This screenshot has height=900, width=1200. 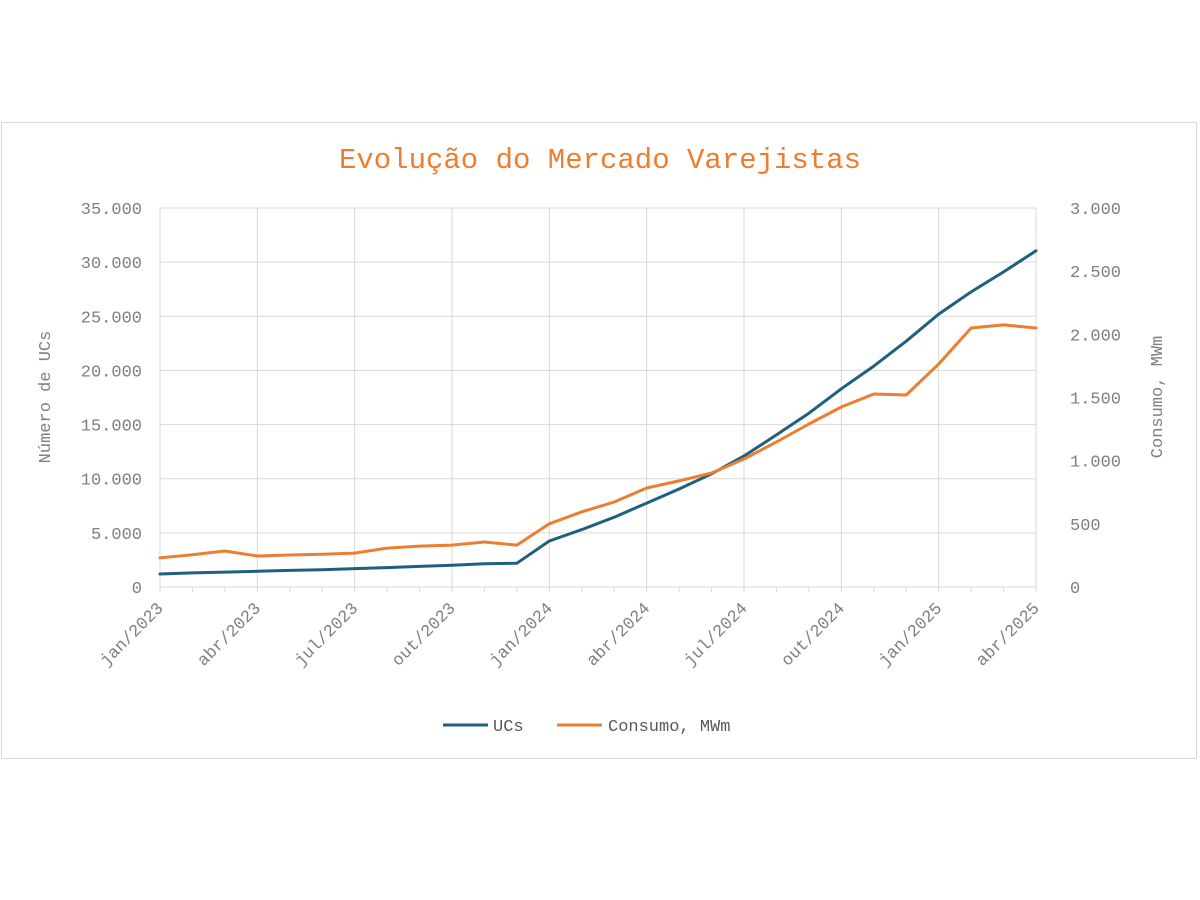 What do you see at coordinates (111, 481) in the screenshot?
I see `y-tick-label: 10.000` at bounding box center [111, 481].